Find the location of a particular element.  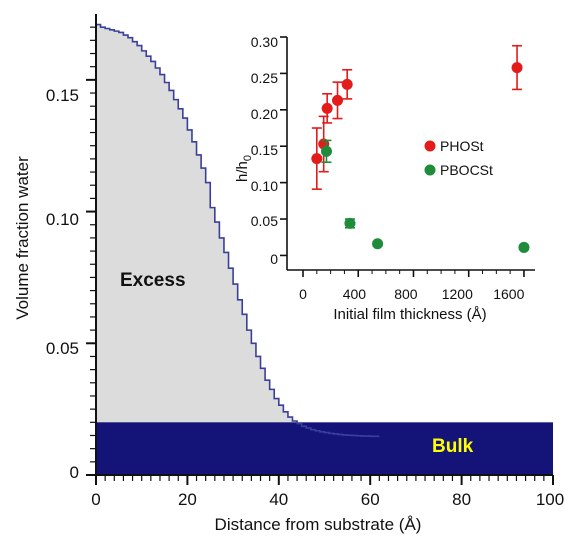

main-x-tick-labels: 0 20 40 60 80 100 is located at coordinates (327, 499).